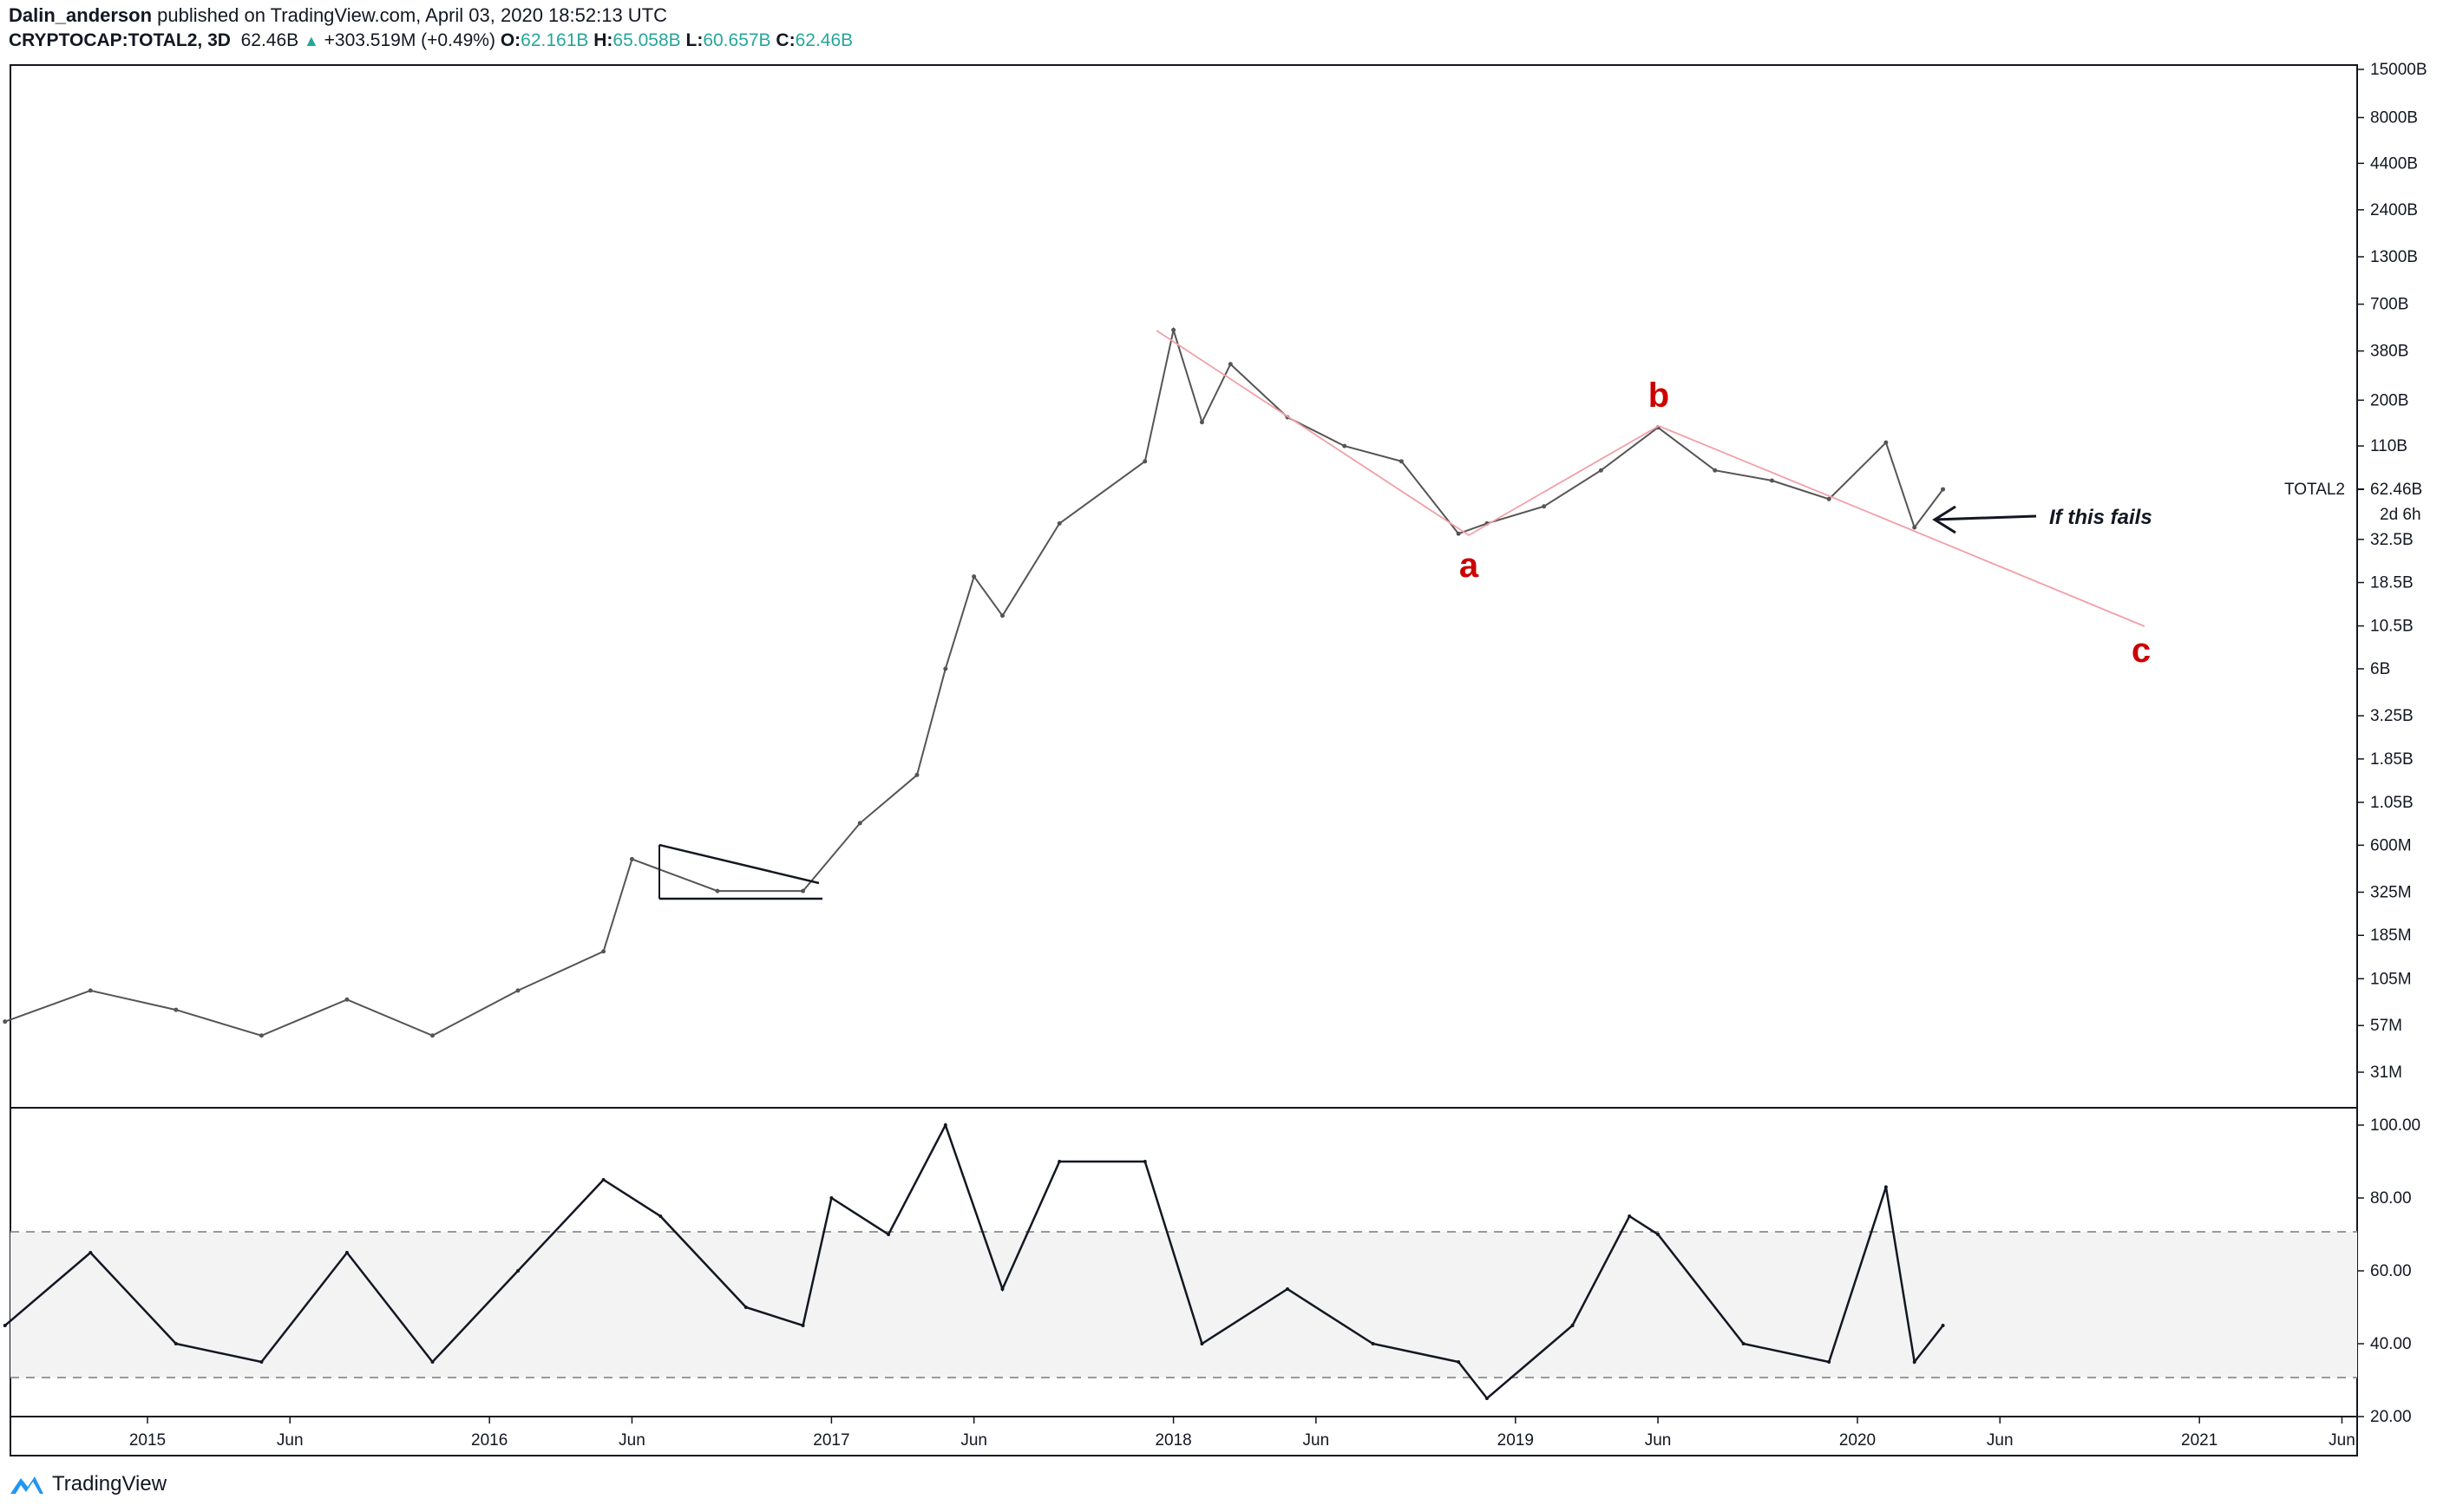 Image resolution: width=2463 pixels, height=1512 pixels. I want to click on price-axis-tick-label: 57M, so click(2386, 1026).